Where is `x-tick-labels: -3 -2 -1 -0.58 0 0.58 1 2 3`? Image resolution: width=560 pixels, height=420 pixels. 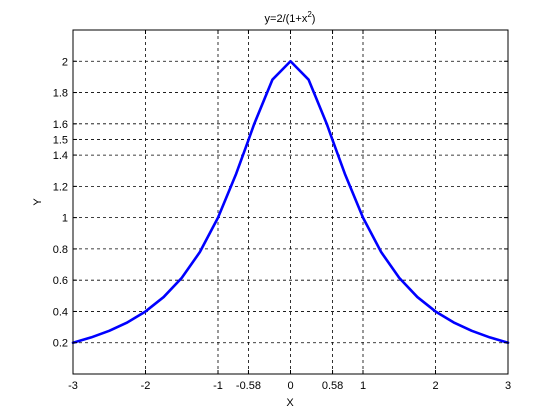
x-tick-labels: -3 -2 -1 -0.58 0 0.58 1 2 3 is located at coordinates (289, 386).